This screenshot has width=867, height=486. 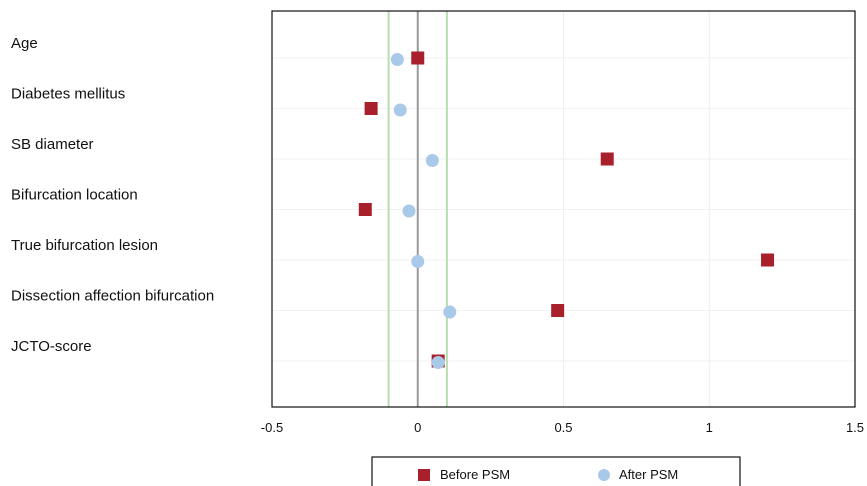 What do you see at coordinates (648, 474) in the screenshot?
I see `legend-label-after-psm: After PSM` at bounding box center [648, 474].